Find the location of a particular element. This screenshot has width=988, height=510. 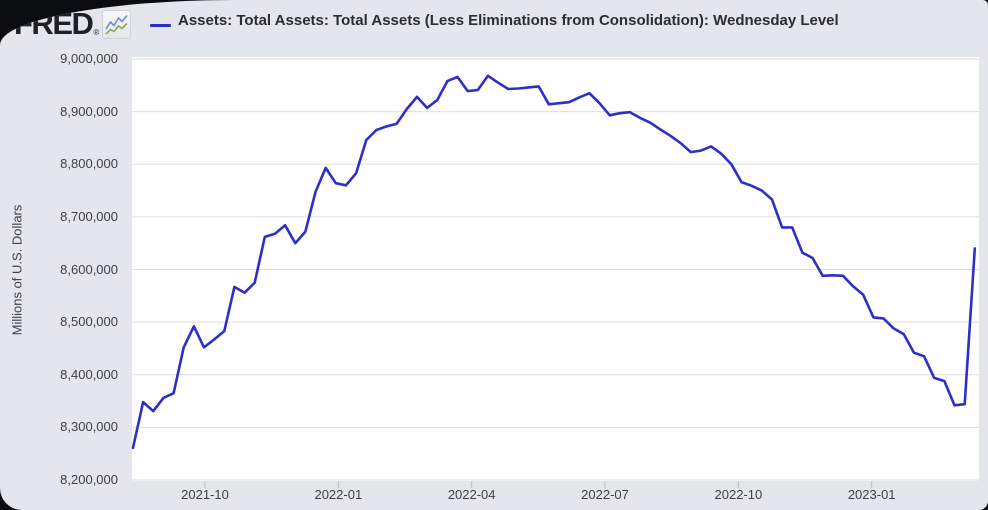

x-tick-label: 2022-10 is located at coordinates (738, 494).